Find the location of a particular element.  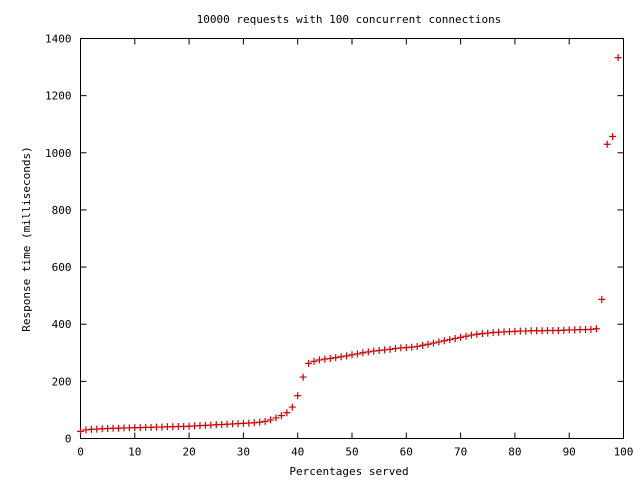

y-axis-label: Response time (milliseconds) is located at coordinates (26, 238).